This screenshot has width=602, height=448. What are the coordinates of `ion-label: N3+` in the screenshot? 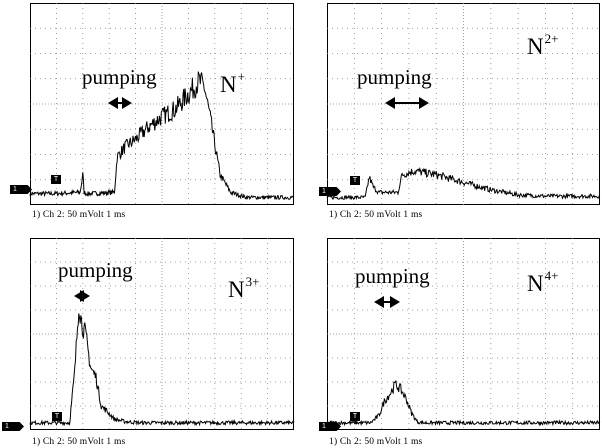 It's located at (243, 288).